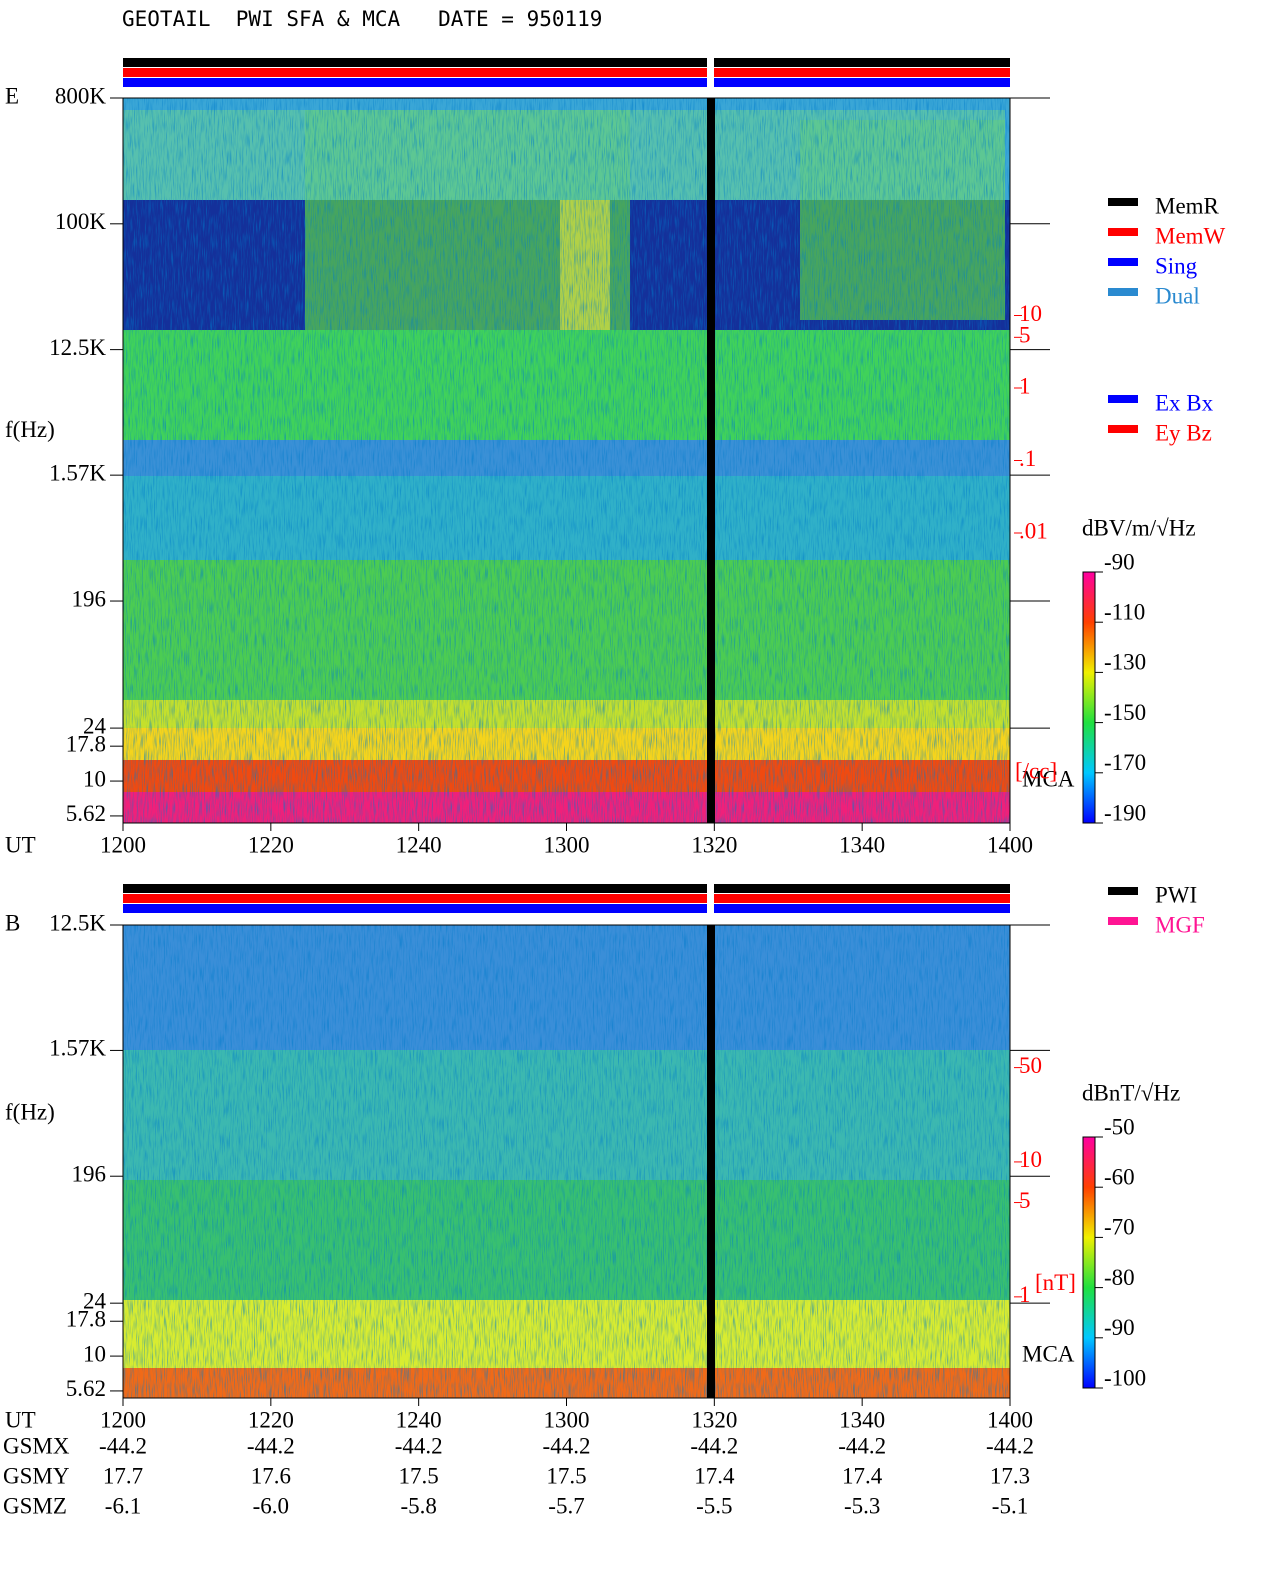 This screenshot has width=1280, height=1593. I want to click on orbit-value: -5.1, so click(1010, 1505).